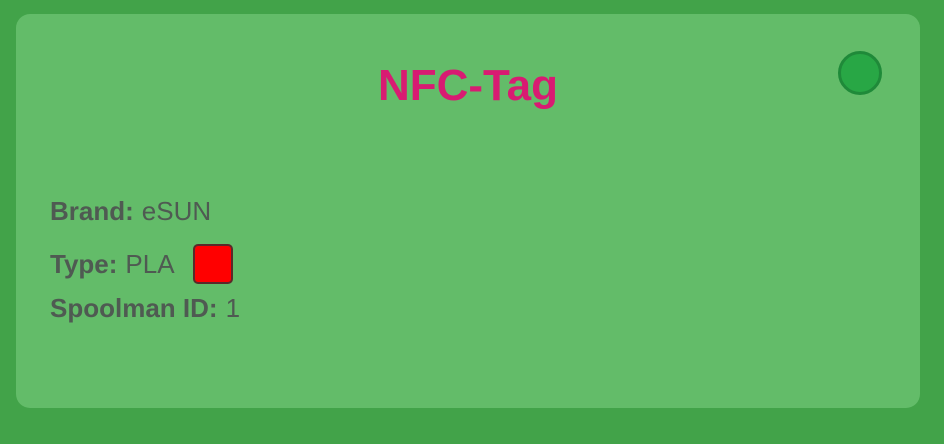 This screenshot has height=444, width=944. What do you see at coordinates (860, 73) in the screenshot?
I see `status-indicator-icon` at bounding box center [860, 73].